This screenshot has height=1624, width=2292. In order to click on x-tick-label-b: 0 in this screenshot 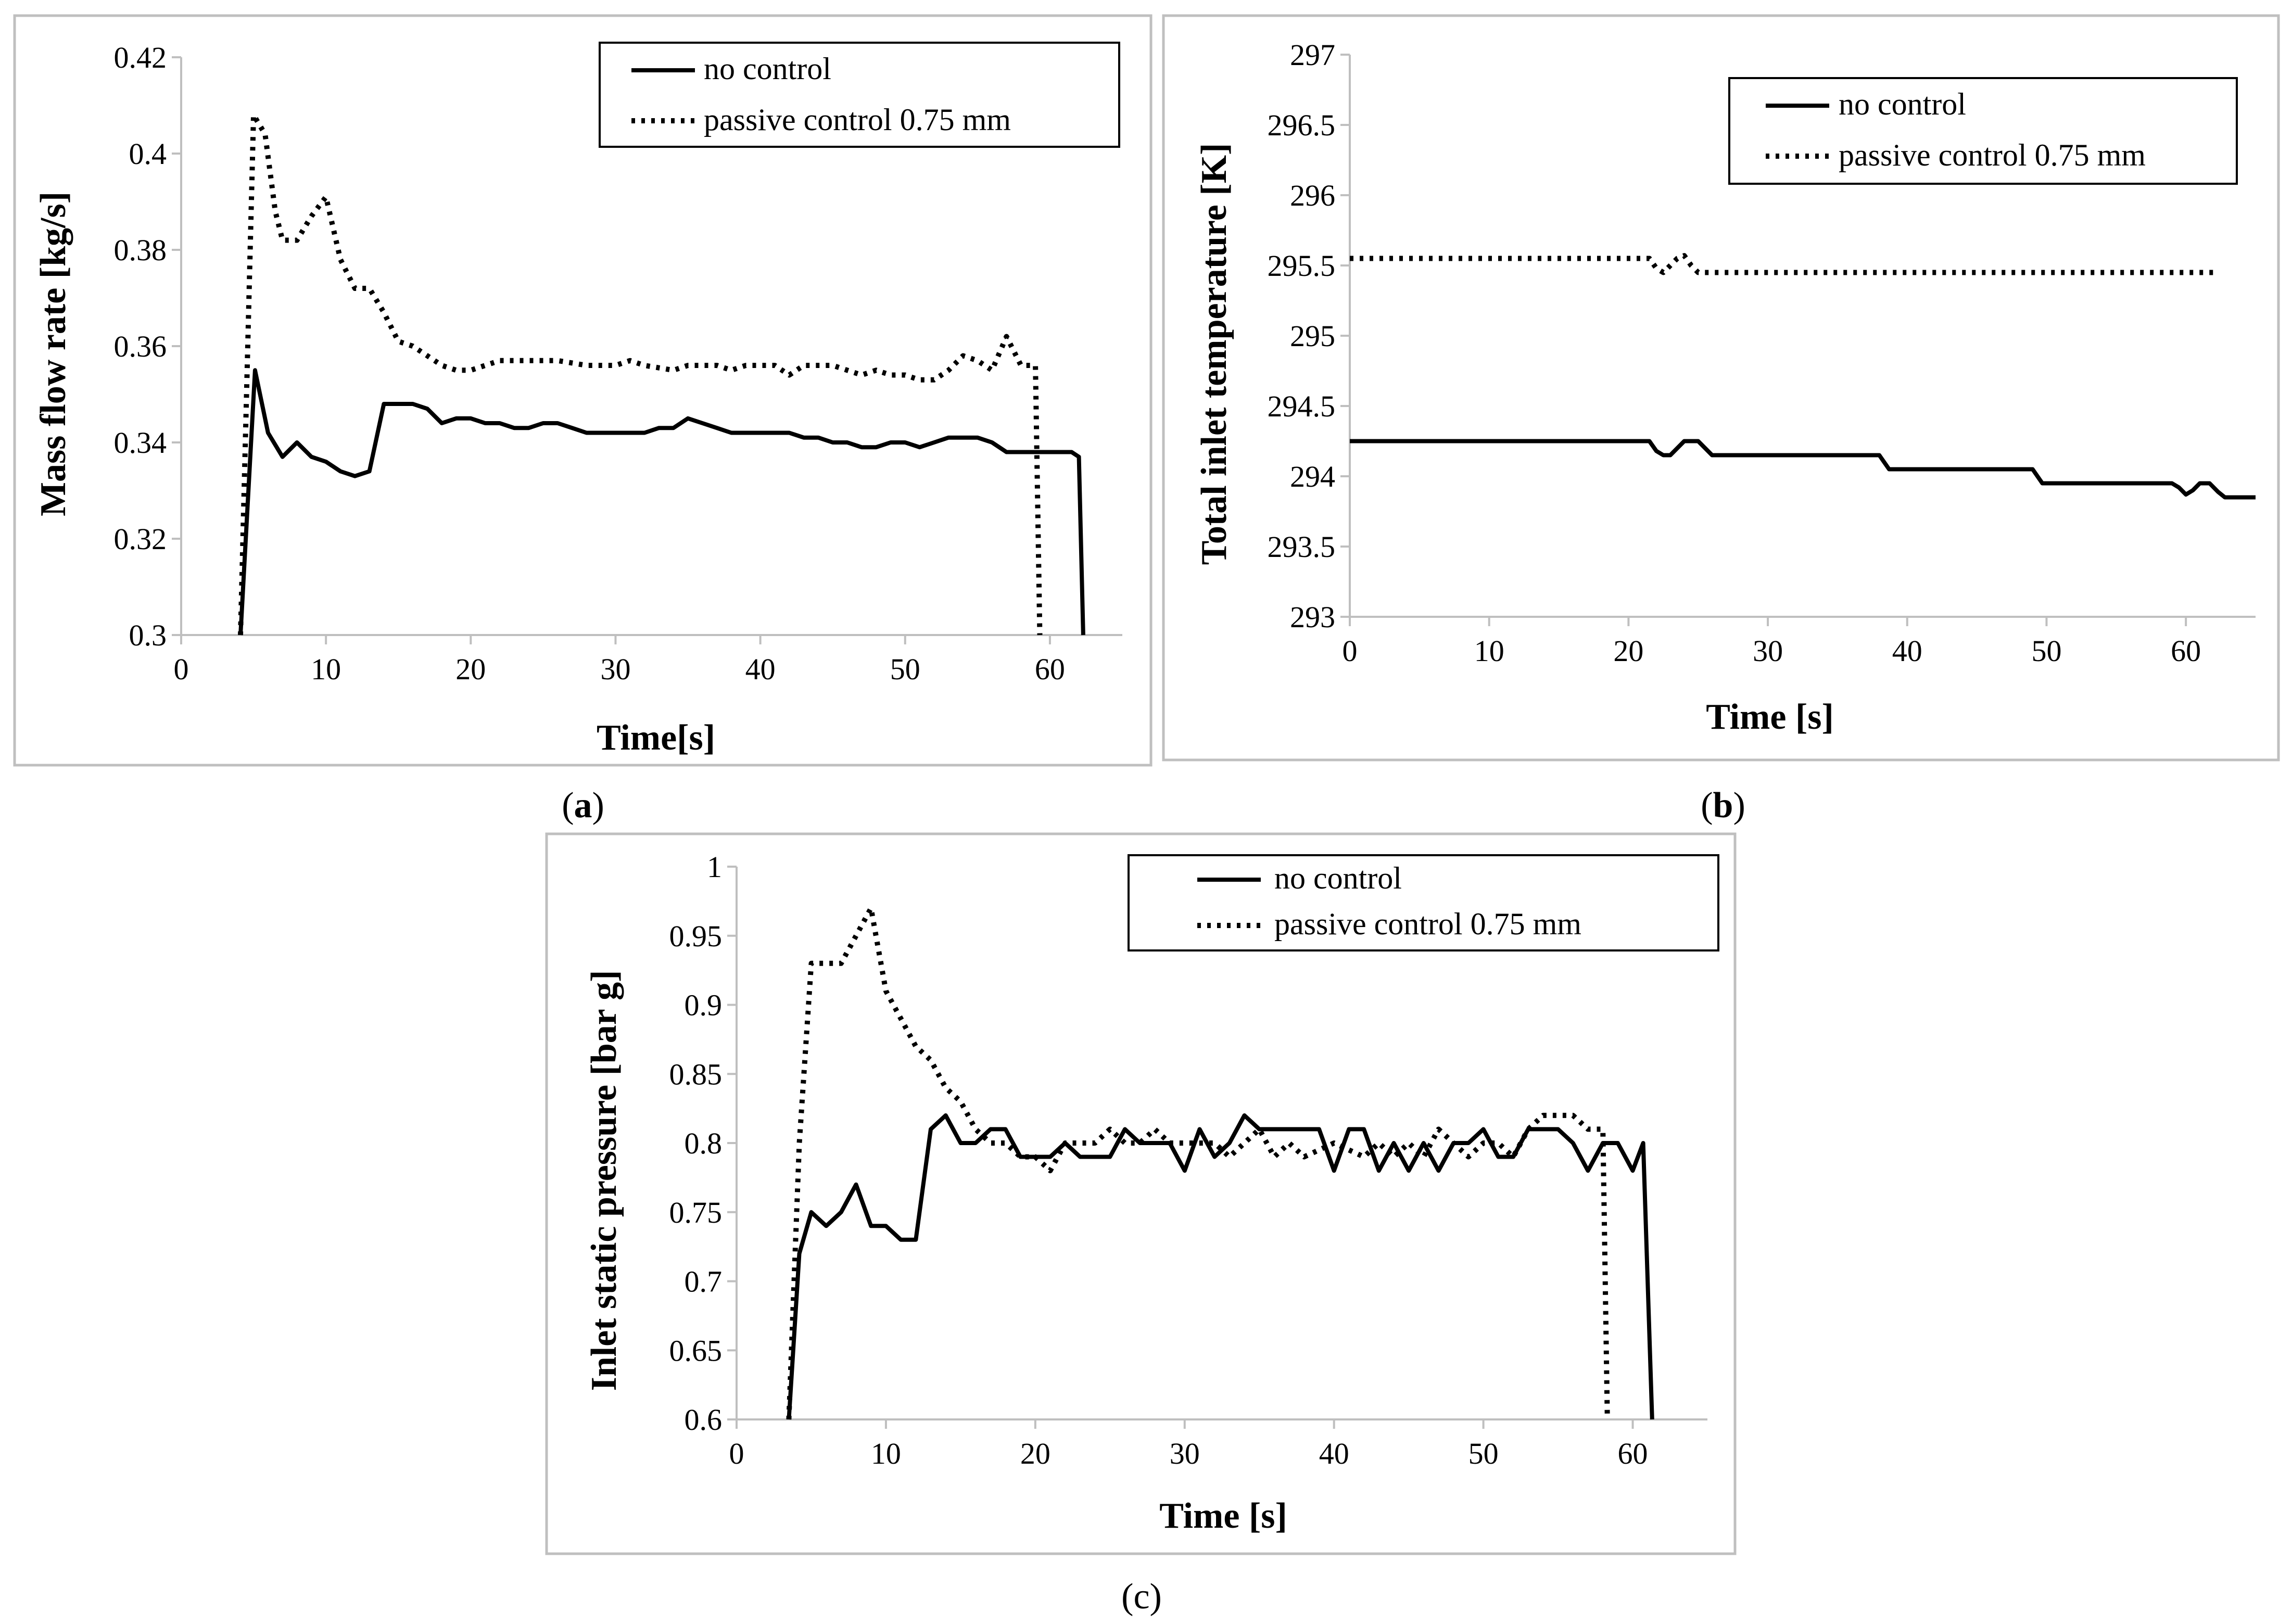, I will do `click(1350, 651)`.